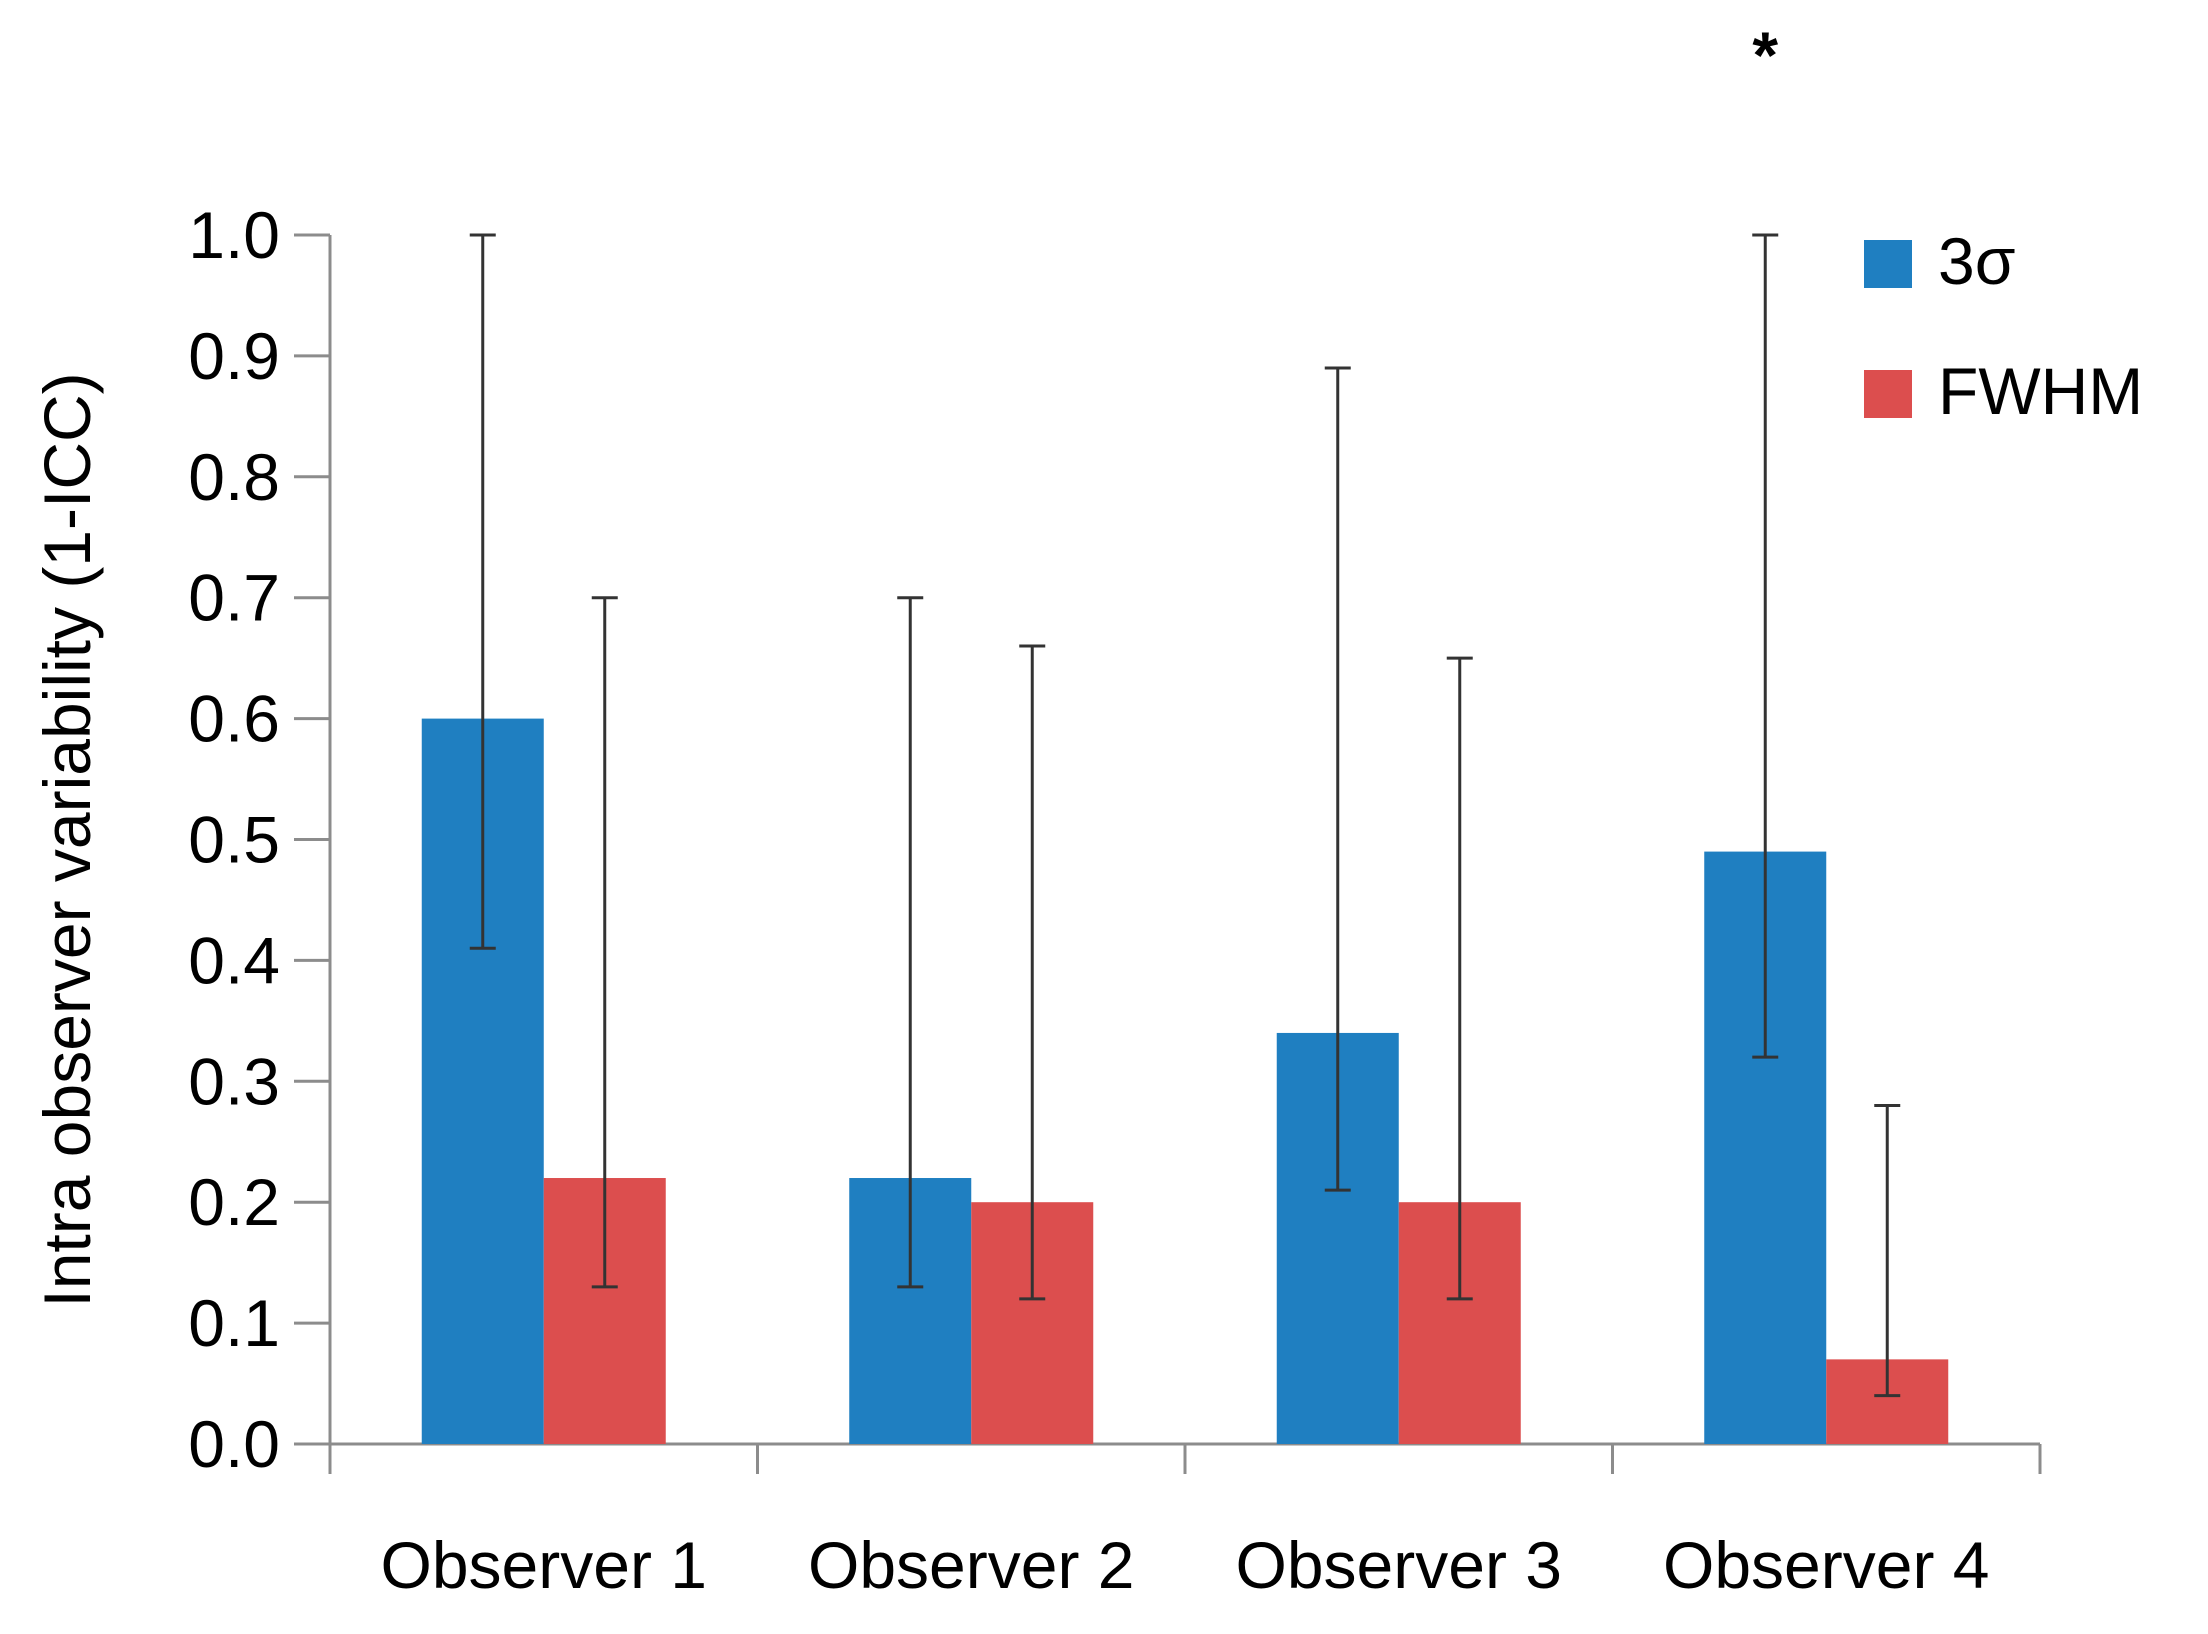 The image size is (2208, 1634). Describe the element at coordinates (67, 839) in the screenshot. I see `y-axis-label: Intra observer variability (1-ICC)` at that location.